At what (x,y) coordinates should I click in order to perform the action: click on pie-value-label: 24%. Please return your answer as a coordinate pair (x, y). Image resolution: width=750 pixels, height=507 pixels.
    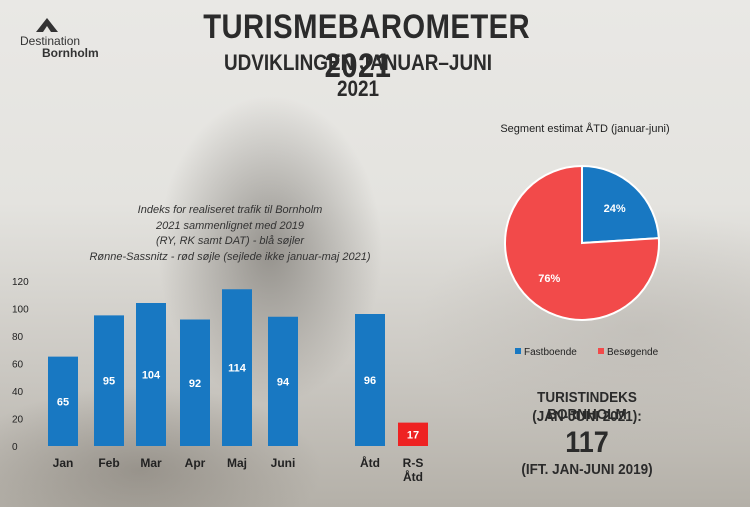
    Looking at the image, I should click on (615, 209).